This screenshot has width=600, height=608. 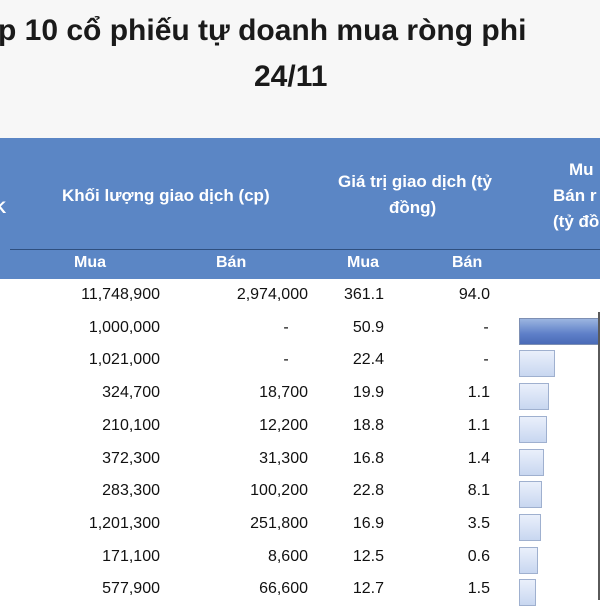 I want to click on cell-sell-volume: 31,300, so click(x=283, y=458).